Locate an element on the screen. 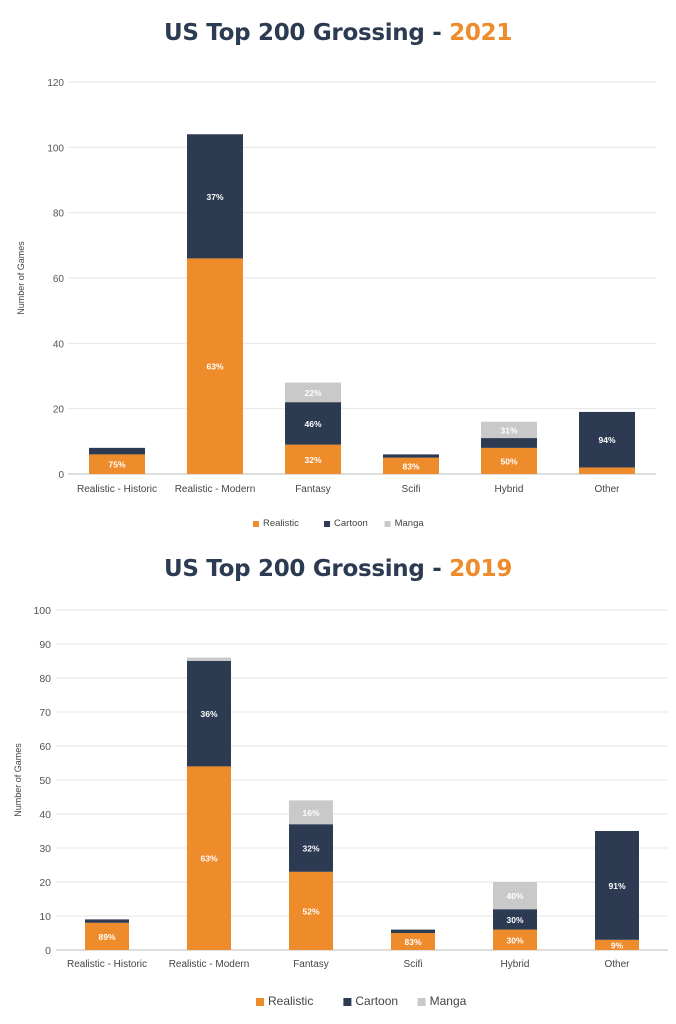 The image size is (676, 1024). data-label: 36% is located at coordinates (208, 714).